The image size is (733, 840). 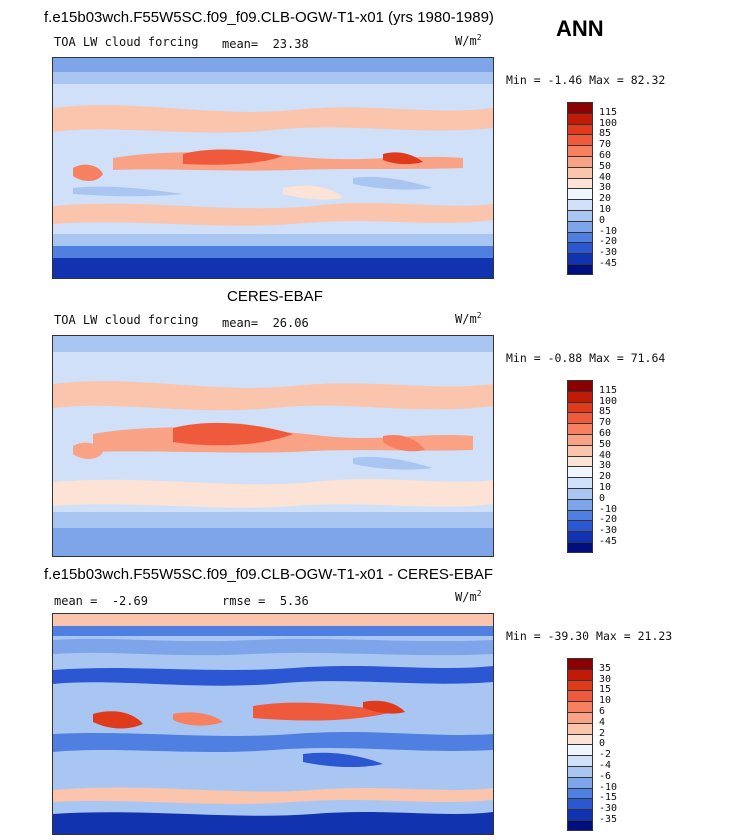 What do you see at coordinates (608, 819) in the screenshot?
I see `colorbar-label: -35` at bounding box center [608, 819].